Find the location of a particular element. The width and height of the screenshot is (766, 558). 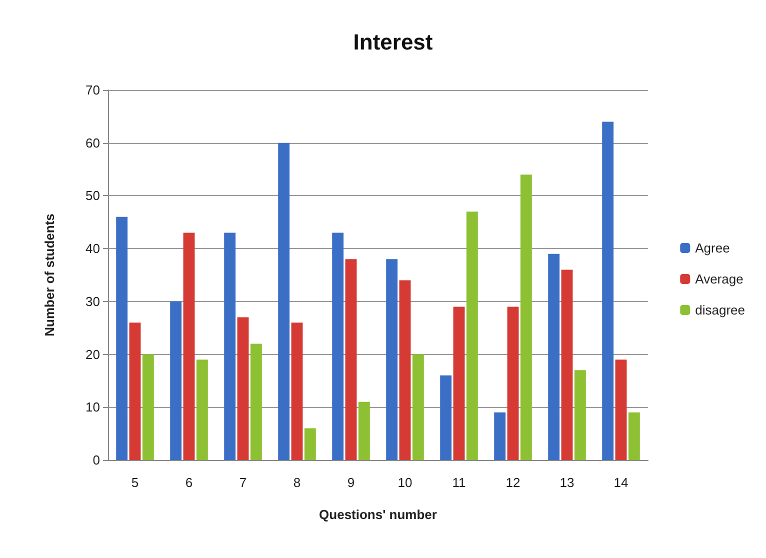

x-tick-label: 10 is located at coordinates (405, 482).